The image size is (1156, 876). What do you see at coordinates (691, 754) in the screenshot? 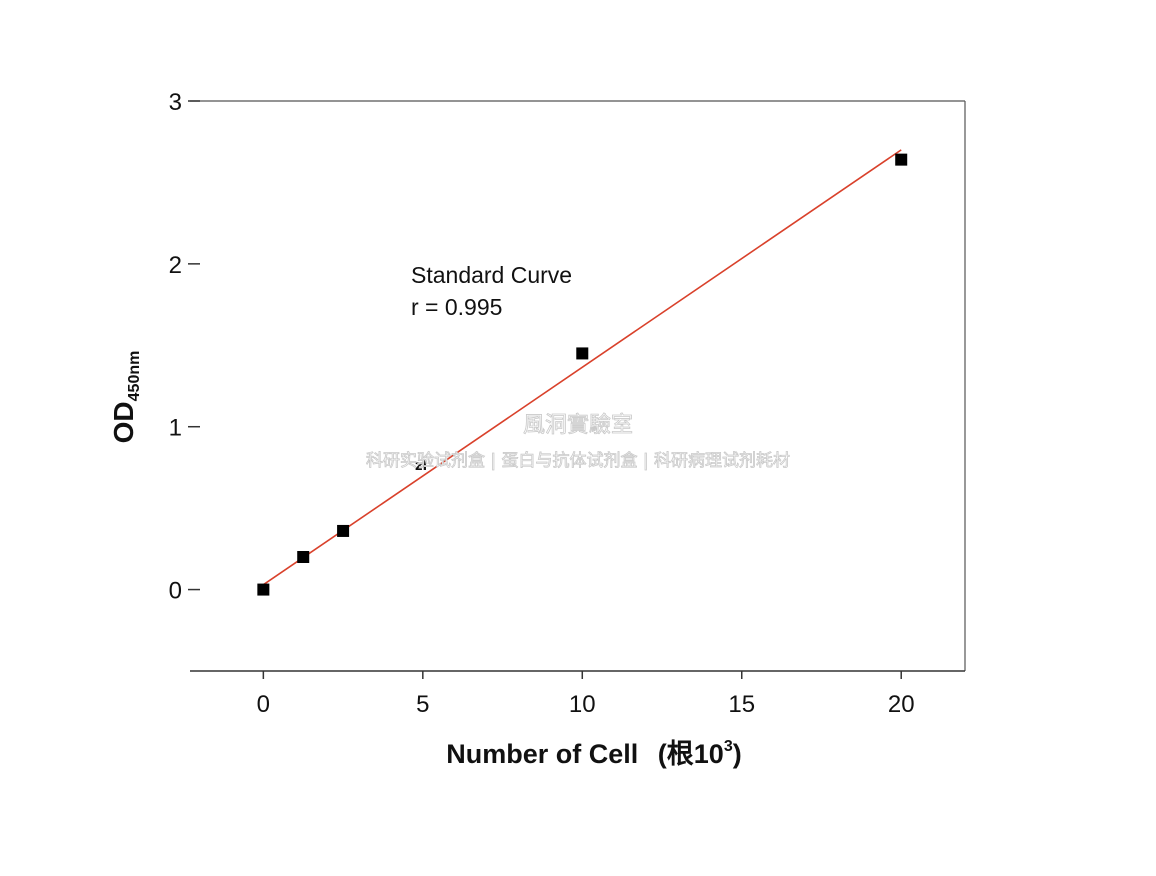
I see `x-axis-title-unit: (根10` at bounding box center [691, 754].